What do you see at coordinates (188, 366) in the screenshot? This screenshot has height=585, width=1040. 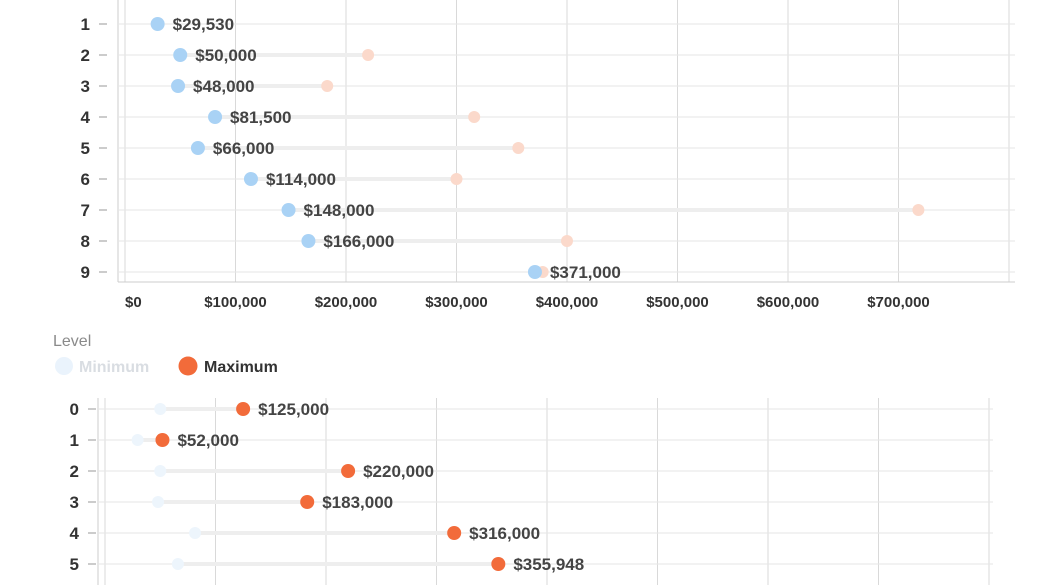 I see `legend-marker-maximum` at bounding box center [188, 366].